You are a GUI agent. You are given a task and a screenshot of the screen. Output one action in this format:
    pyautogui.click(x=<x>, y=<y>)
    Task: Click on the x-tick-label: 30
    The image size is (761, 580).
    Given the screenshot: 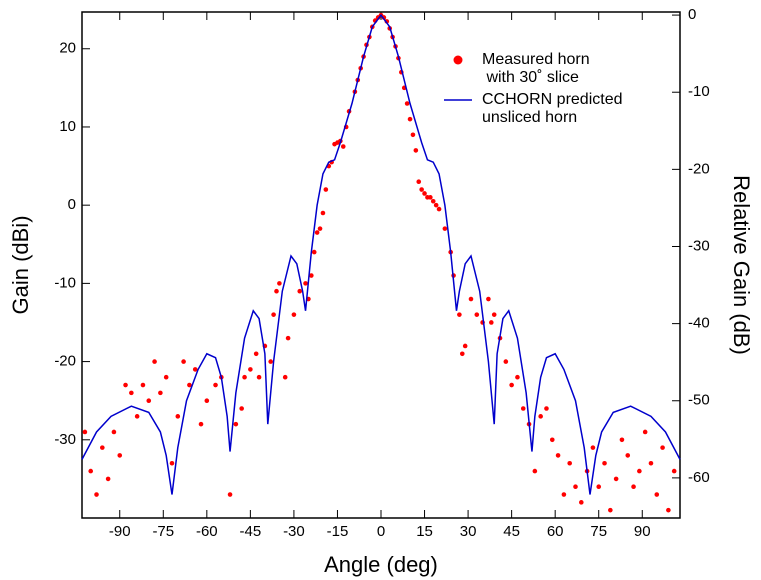 What is the action you would take?
    pyautogui.click(x=468, y=531)
    